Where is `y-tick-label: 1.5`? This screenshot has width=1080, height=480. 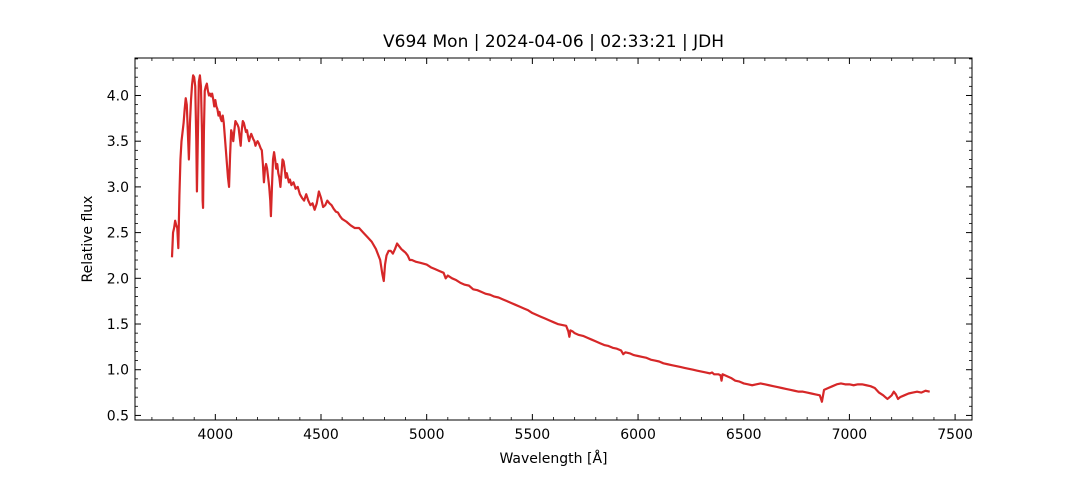
y-tick-label: 1.5 is located at coordinates (118, 325).